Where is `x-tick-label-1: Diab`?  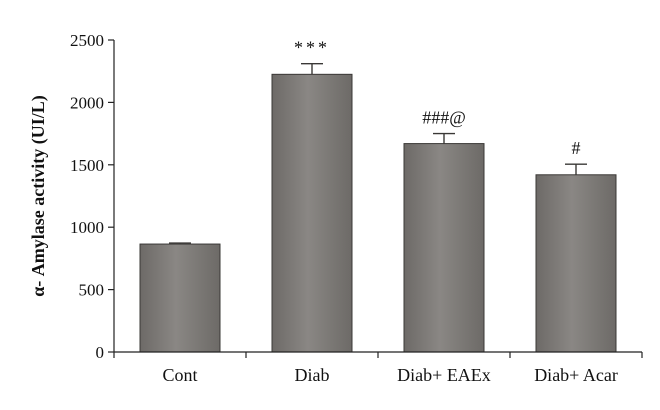 x-tick-label-1: Diab is located at coordinates (312, 375).